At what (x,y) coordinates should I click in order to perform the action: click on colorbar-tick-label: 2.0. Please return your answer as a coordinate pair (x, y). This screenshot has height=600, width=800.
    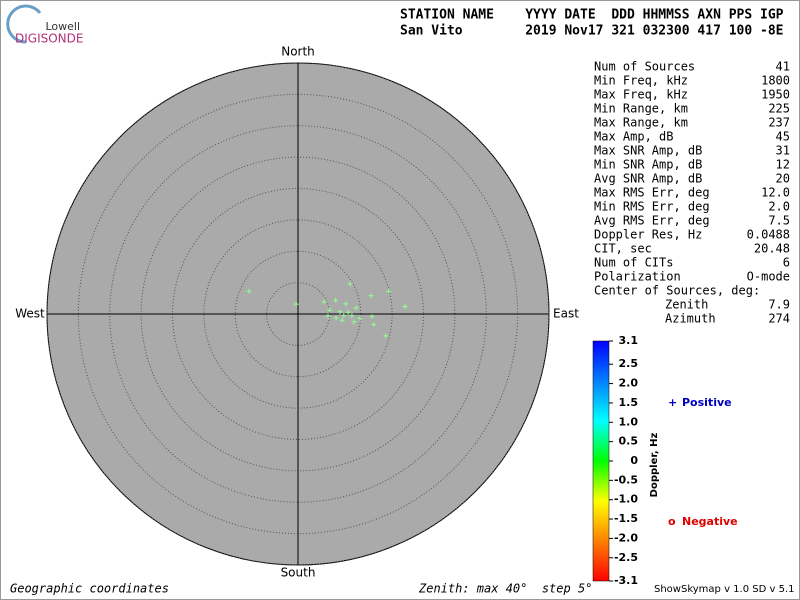
    Looking at the image, I should click on (629, 383).